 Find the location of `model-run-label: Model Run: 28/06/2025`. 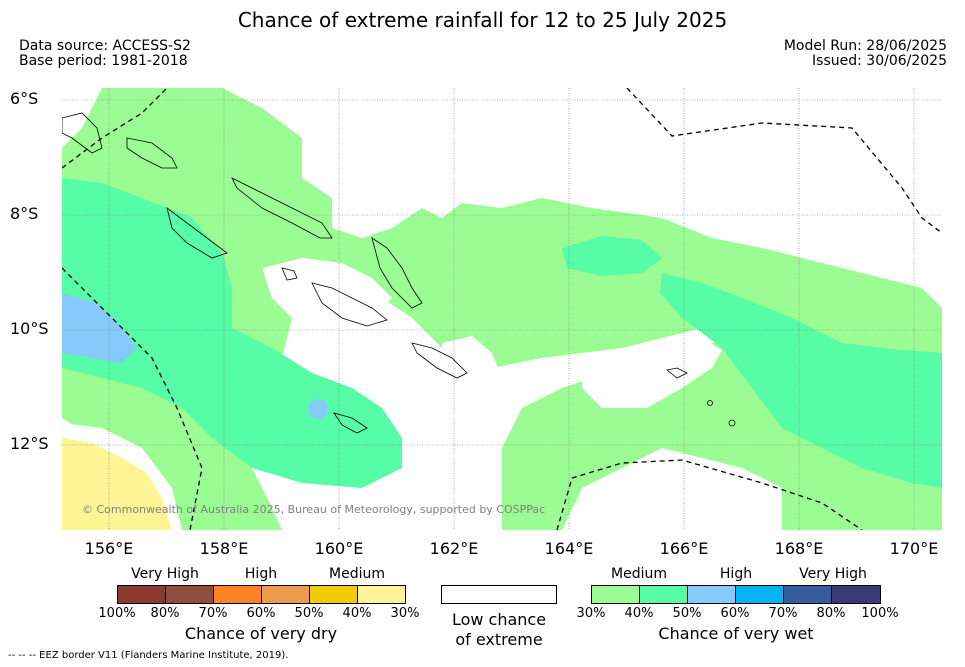

model-run-label: Model Run: 28/06/2025 is located at coordinates (865, 46).